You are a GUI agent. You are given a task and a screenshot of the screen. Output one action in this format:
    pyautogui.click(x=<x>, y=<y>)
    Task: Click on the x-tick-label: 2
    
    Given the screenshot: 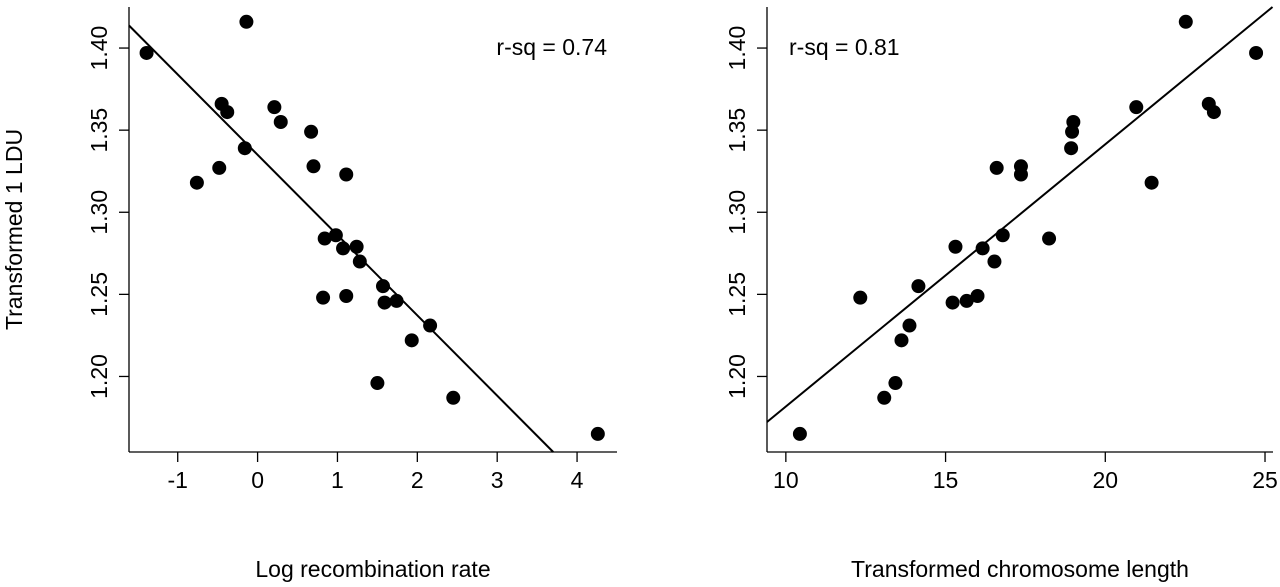 What is the action you would take?
    pyautogui.click(x=417, y=480)
    